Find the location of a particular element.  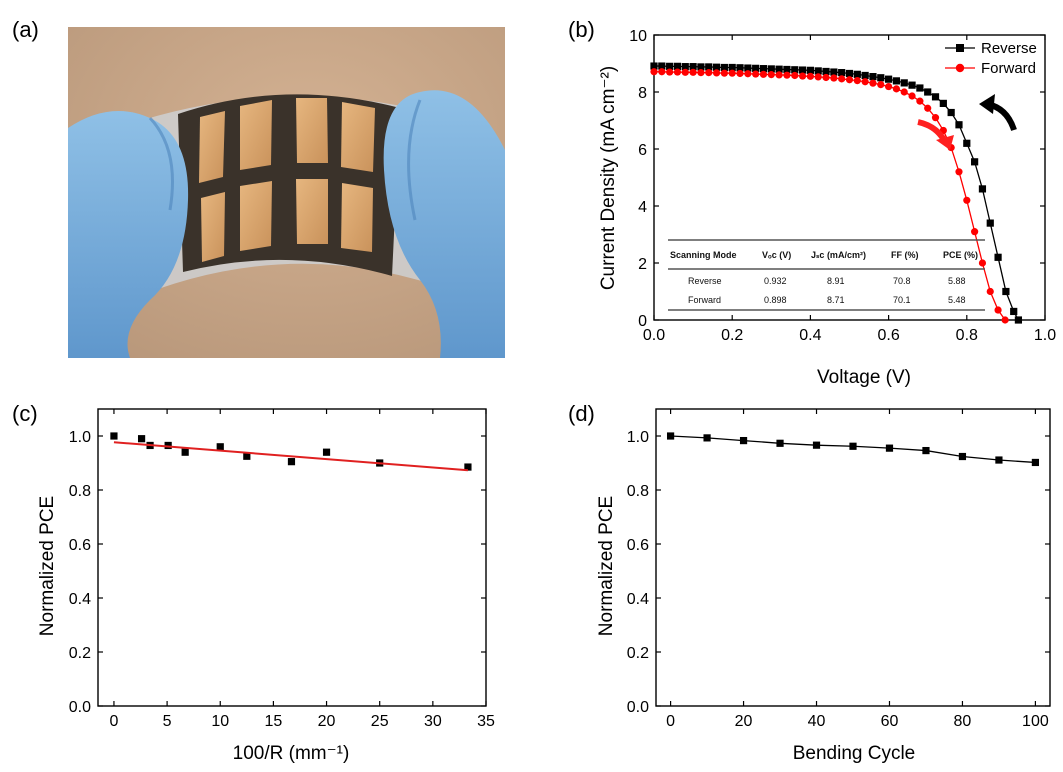

b-y-tick-label: 4 is located at coordinates (642, 207).